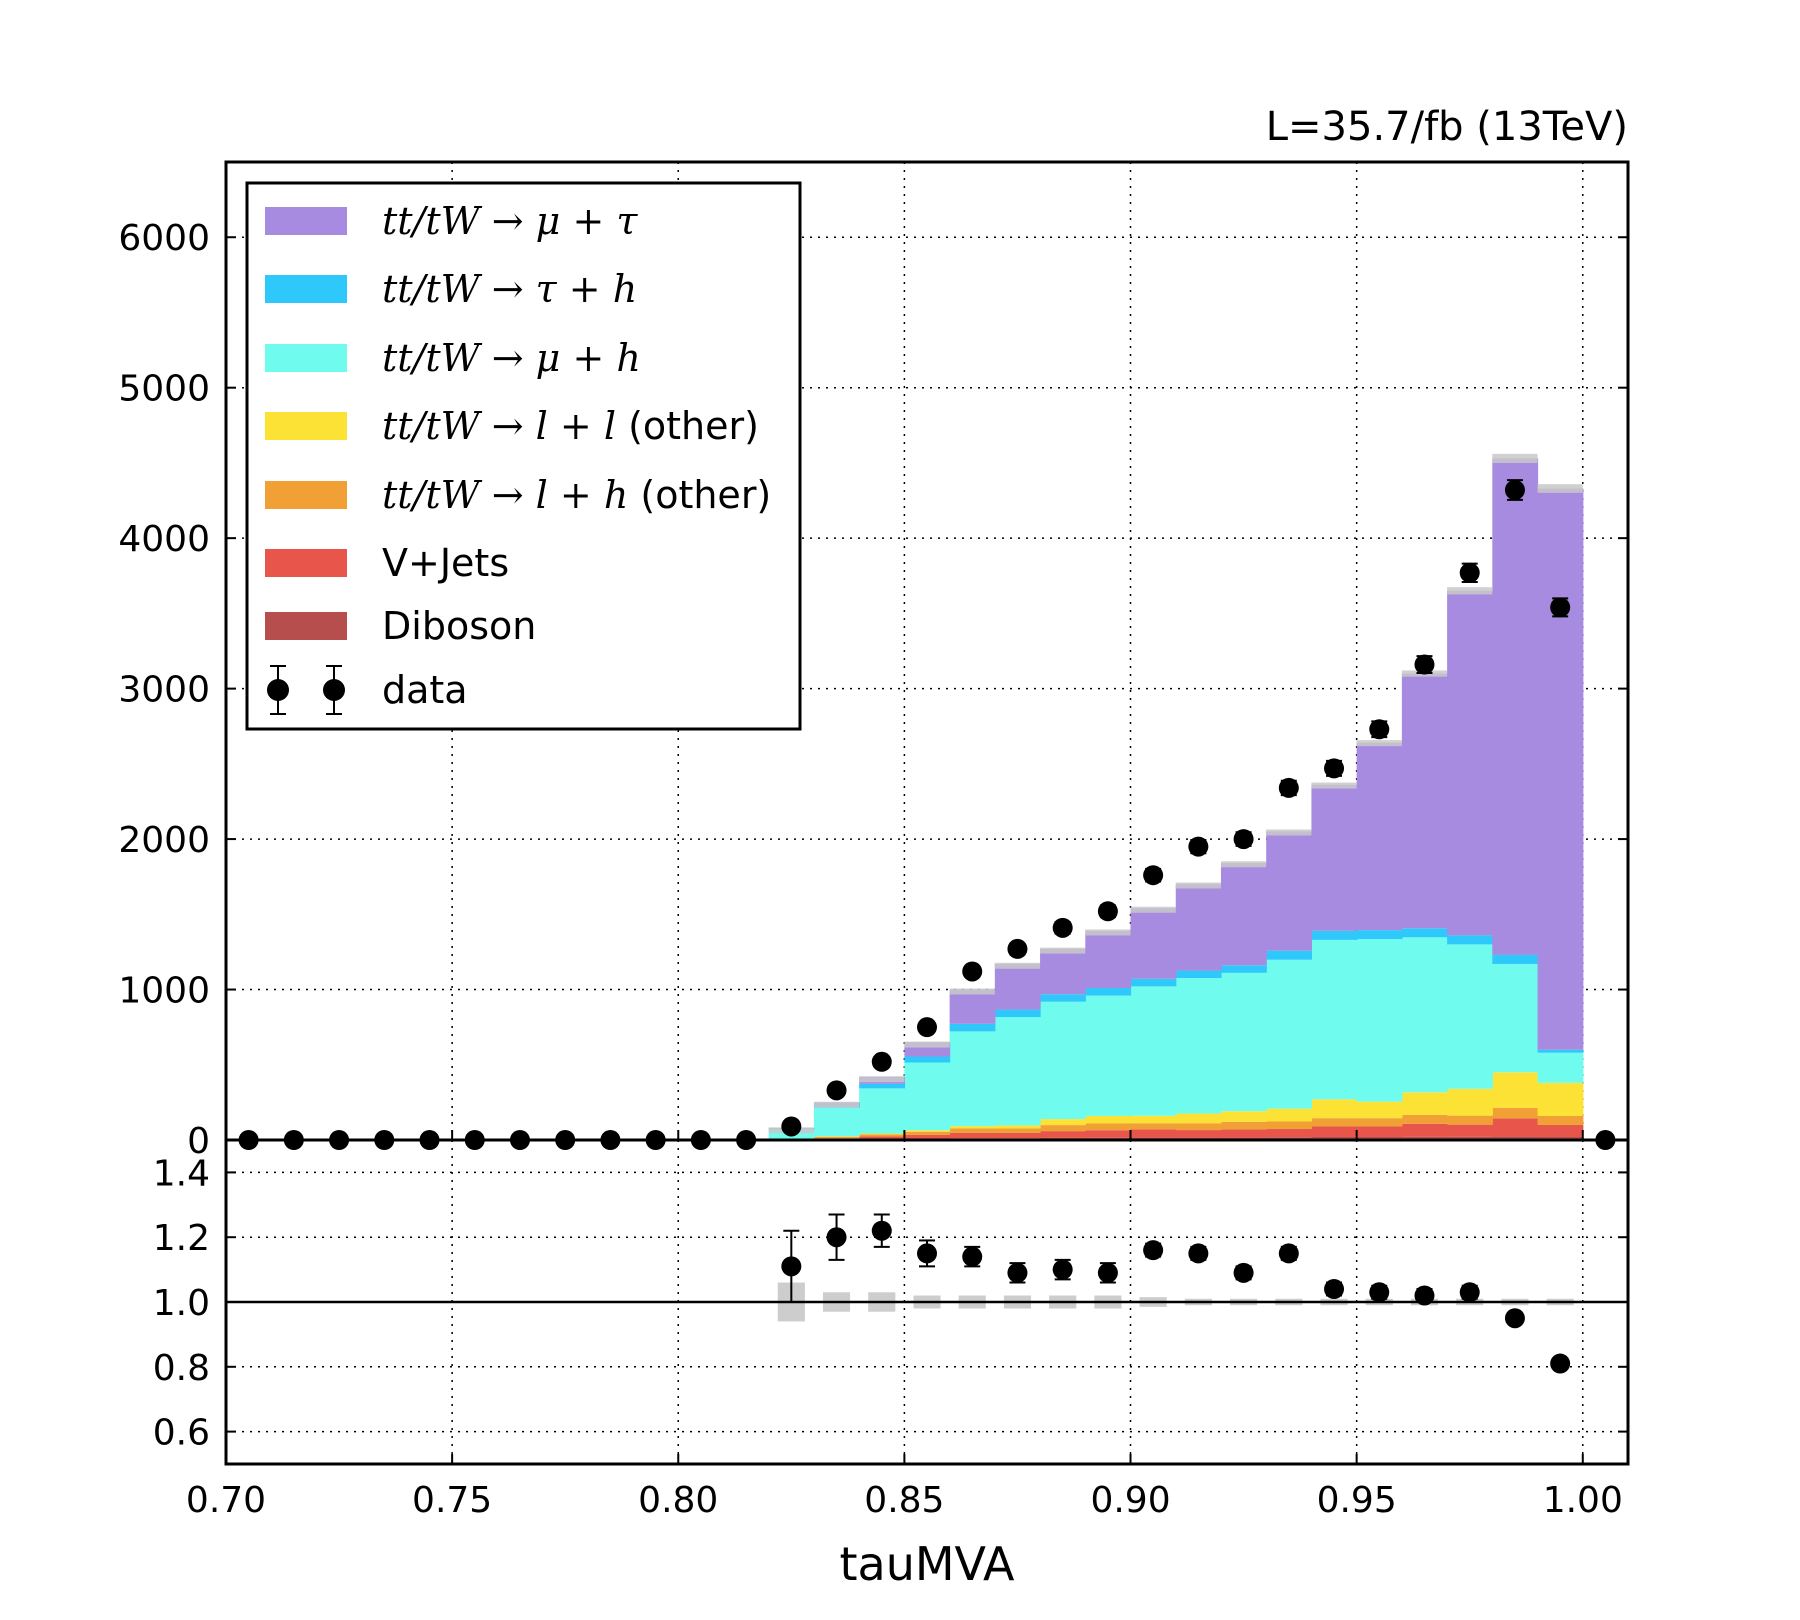 This screenshot has width=1800, height=1620. Describe the element at coordinates (511, 358) in the screenshot. I see `legend-math: tt/tW → μ + h` at that location.